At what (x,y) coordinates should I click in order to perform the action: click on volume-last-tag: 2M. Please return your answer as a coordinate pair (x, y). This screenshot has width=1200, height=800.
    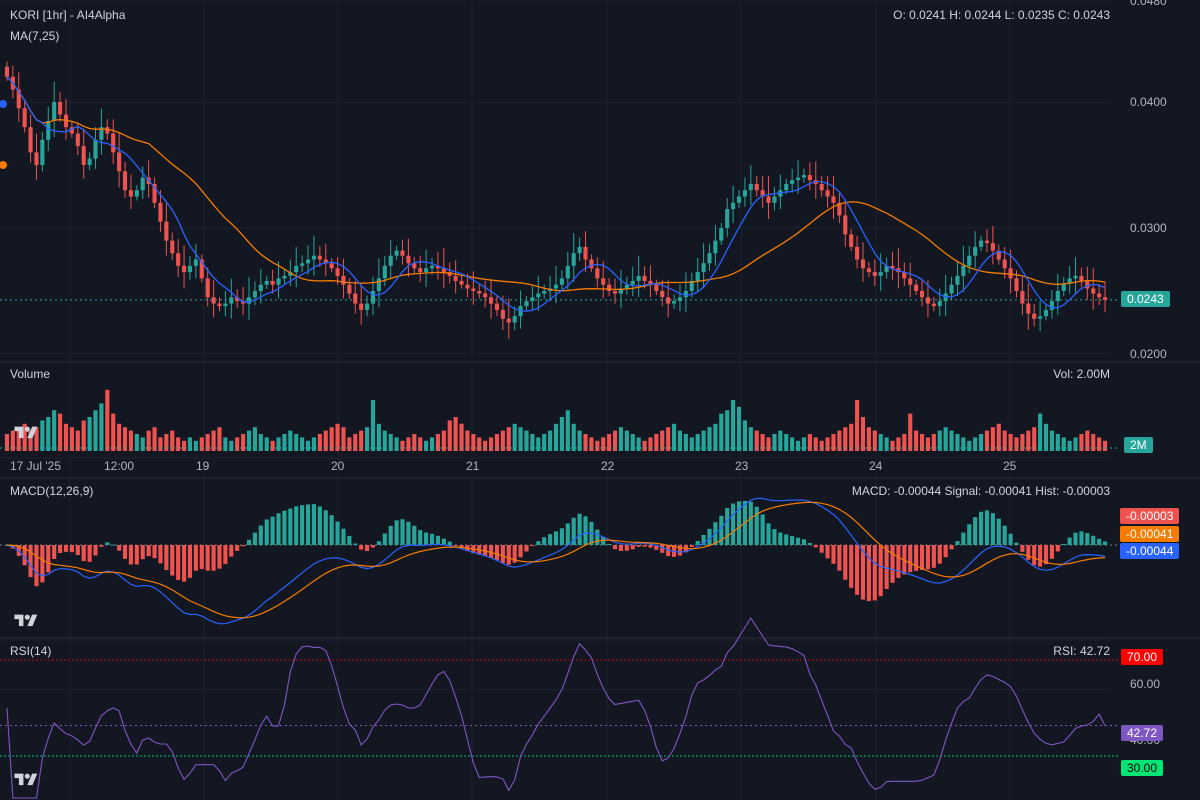
    Looking at the image, I should click on (1138, 445).